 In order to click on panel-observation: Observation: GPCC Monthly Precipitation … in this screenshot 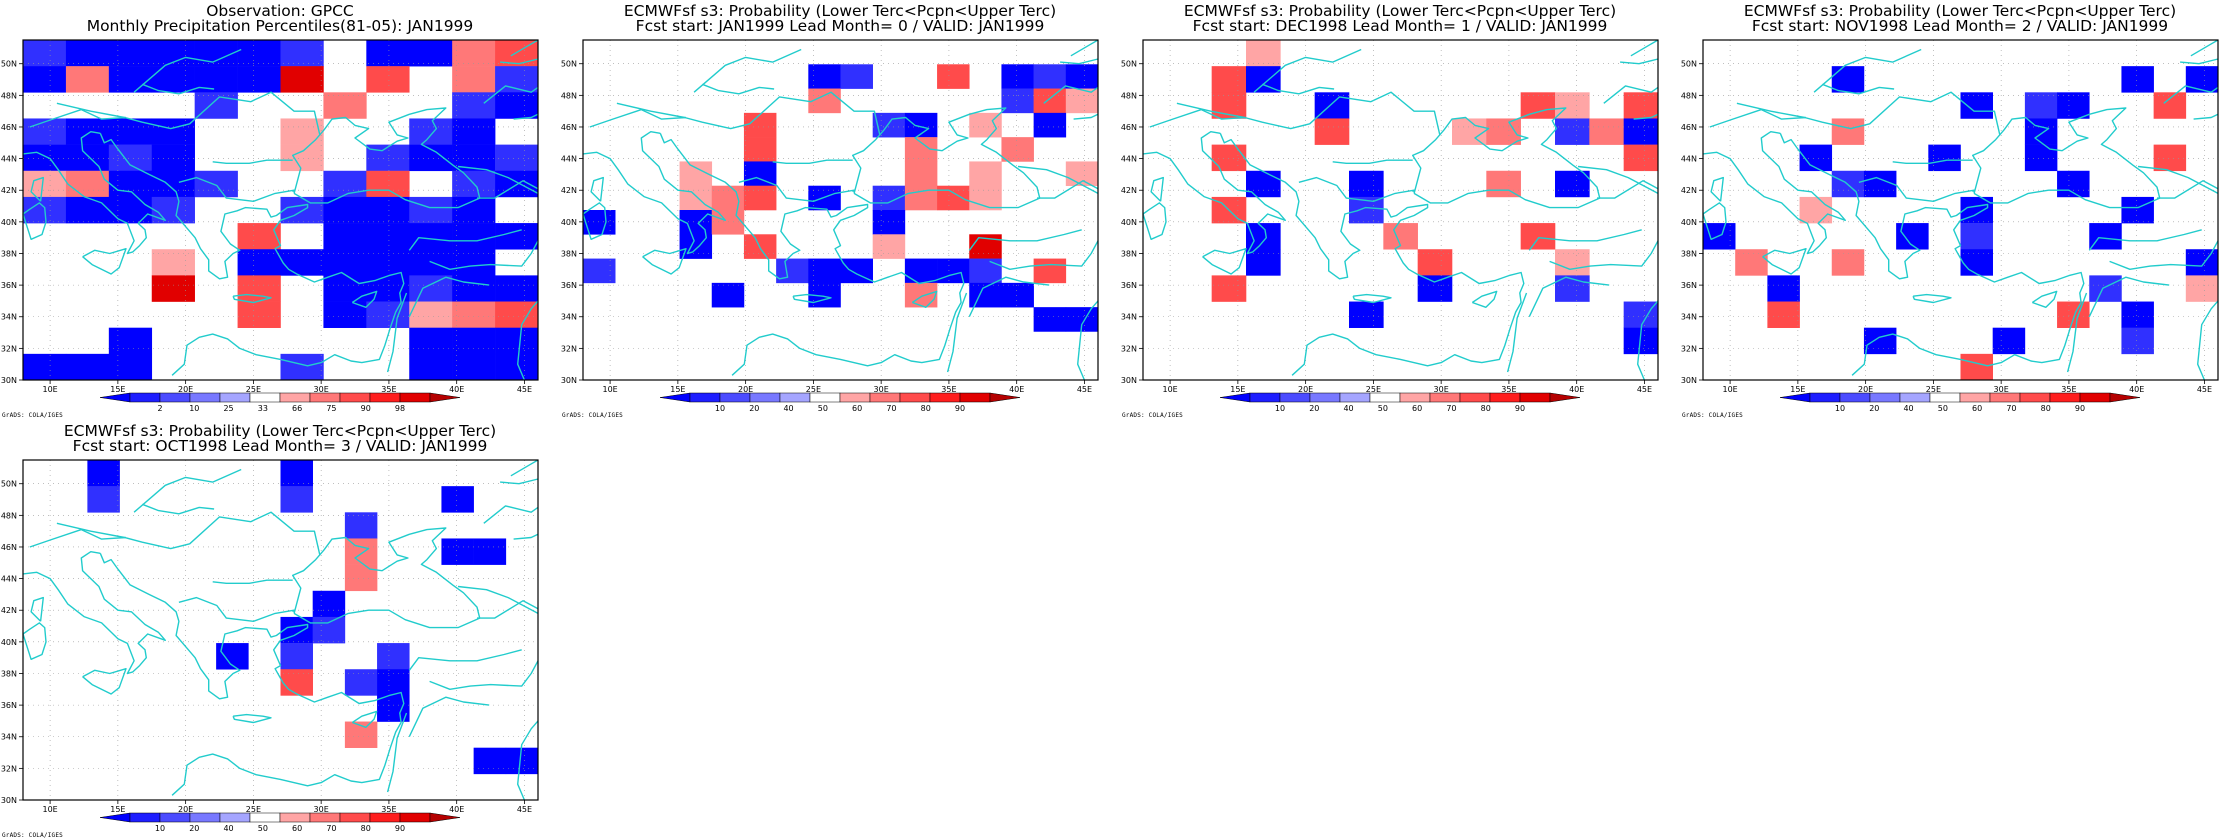, I will do `click(280, 210)`.